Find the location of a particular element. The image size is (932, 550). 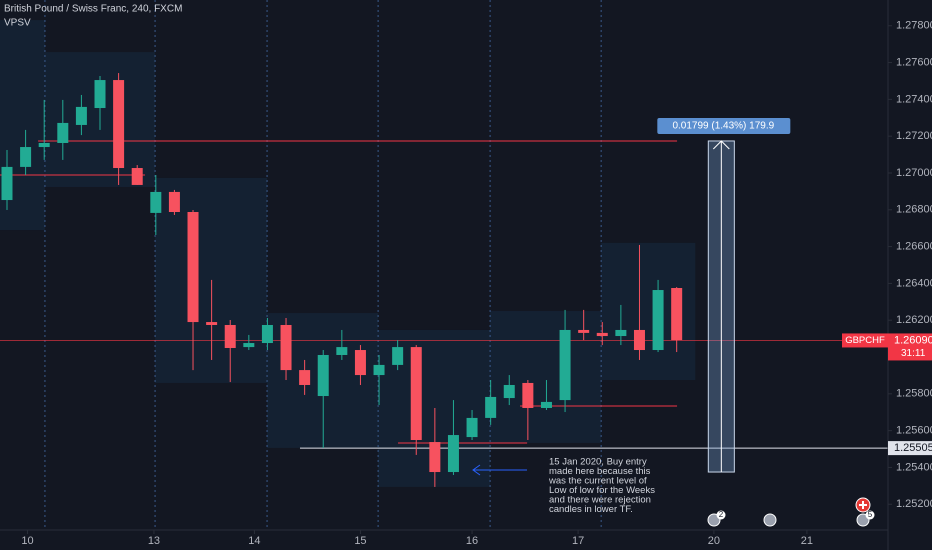

x-tick-label: 10 is located at coordinates (27, 541).